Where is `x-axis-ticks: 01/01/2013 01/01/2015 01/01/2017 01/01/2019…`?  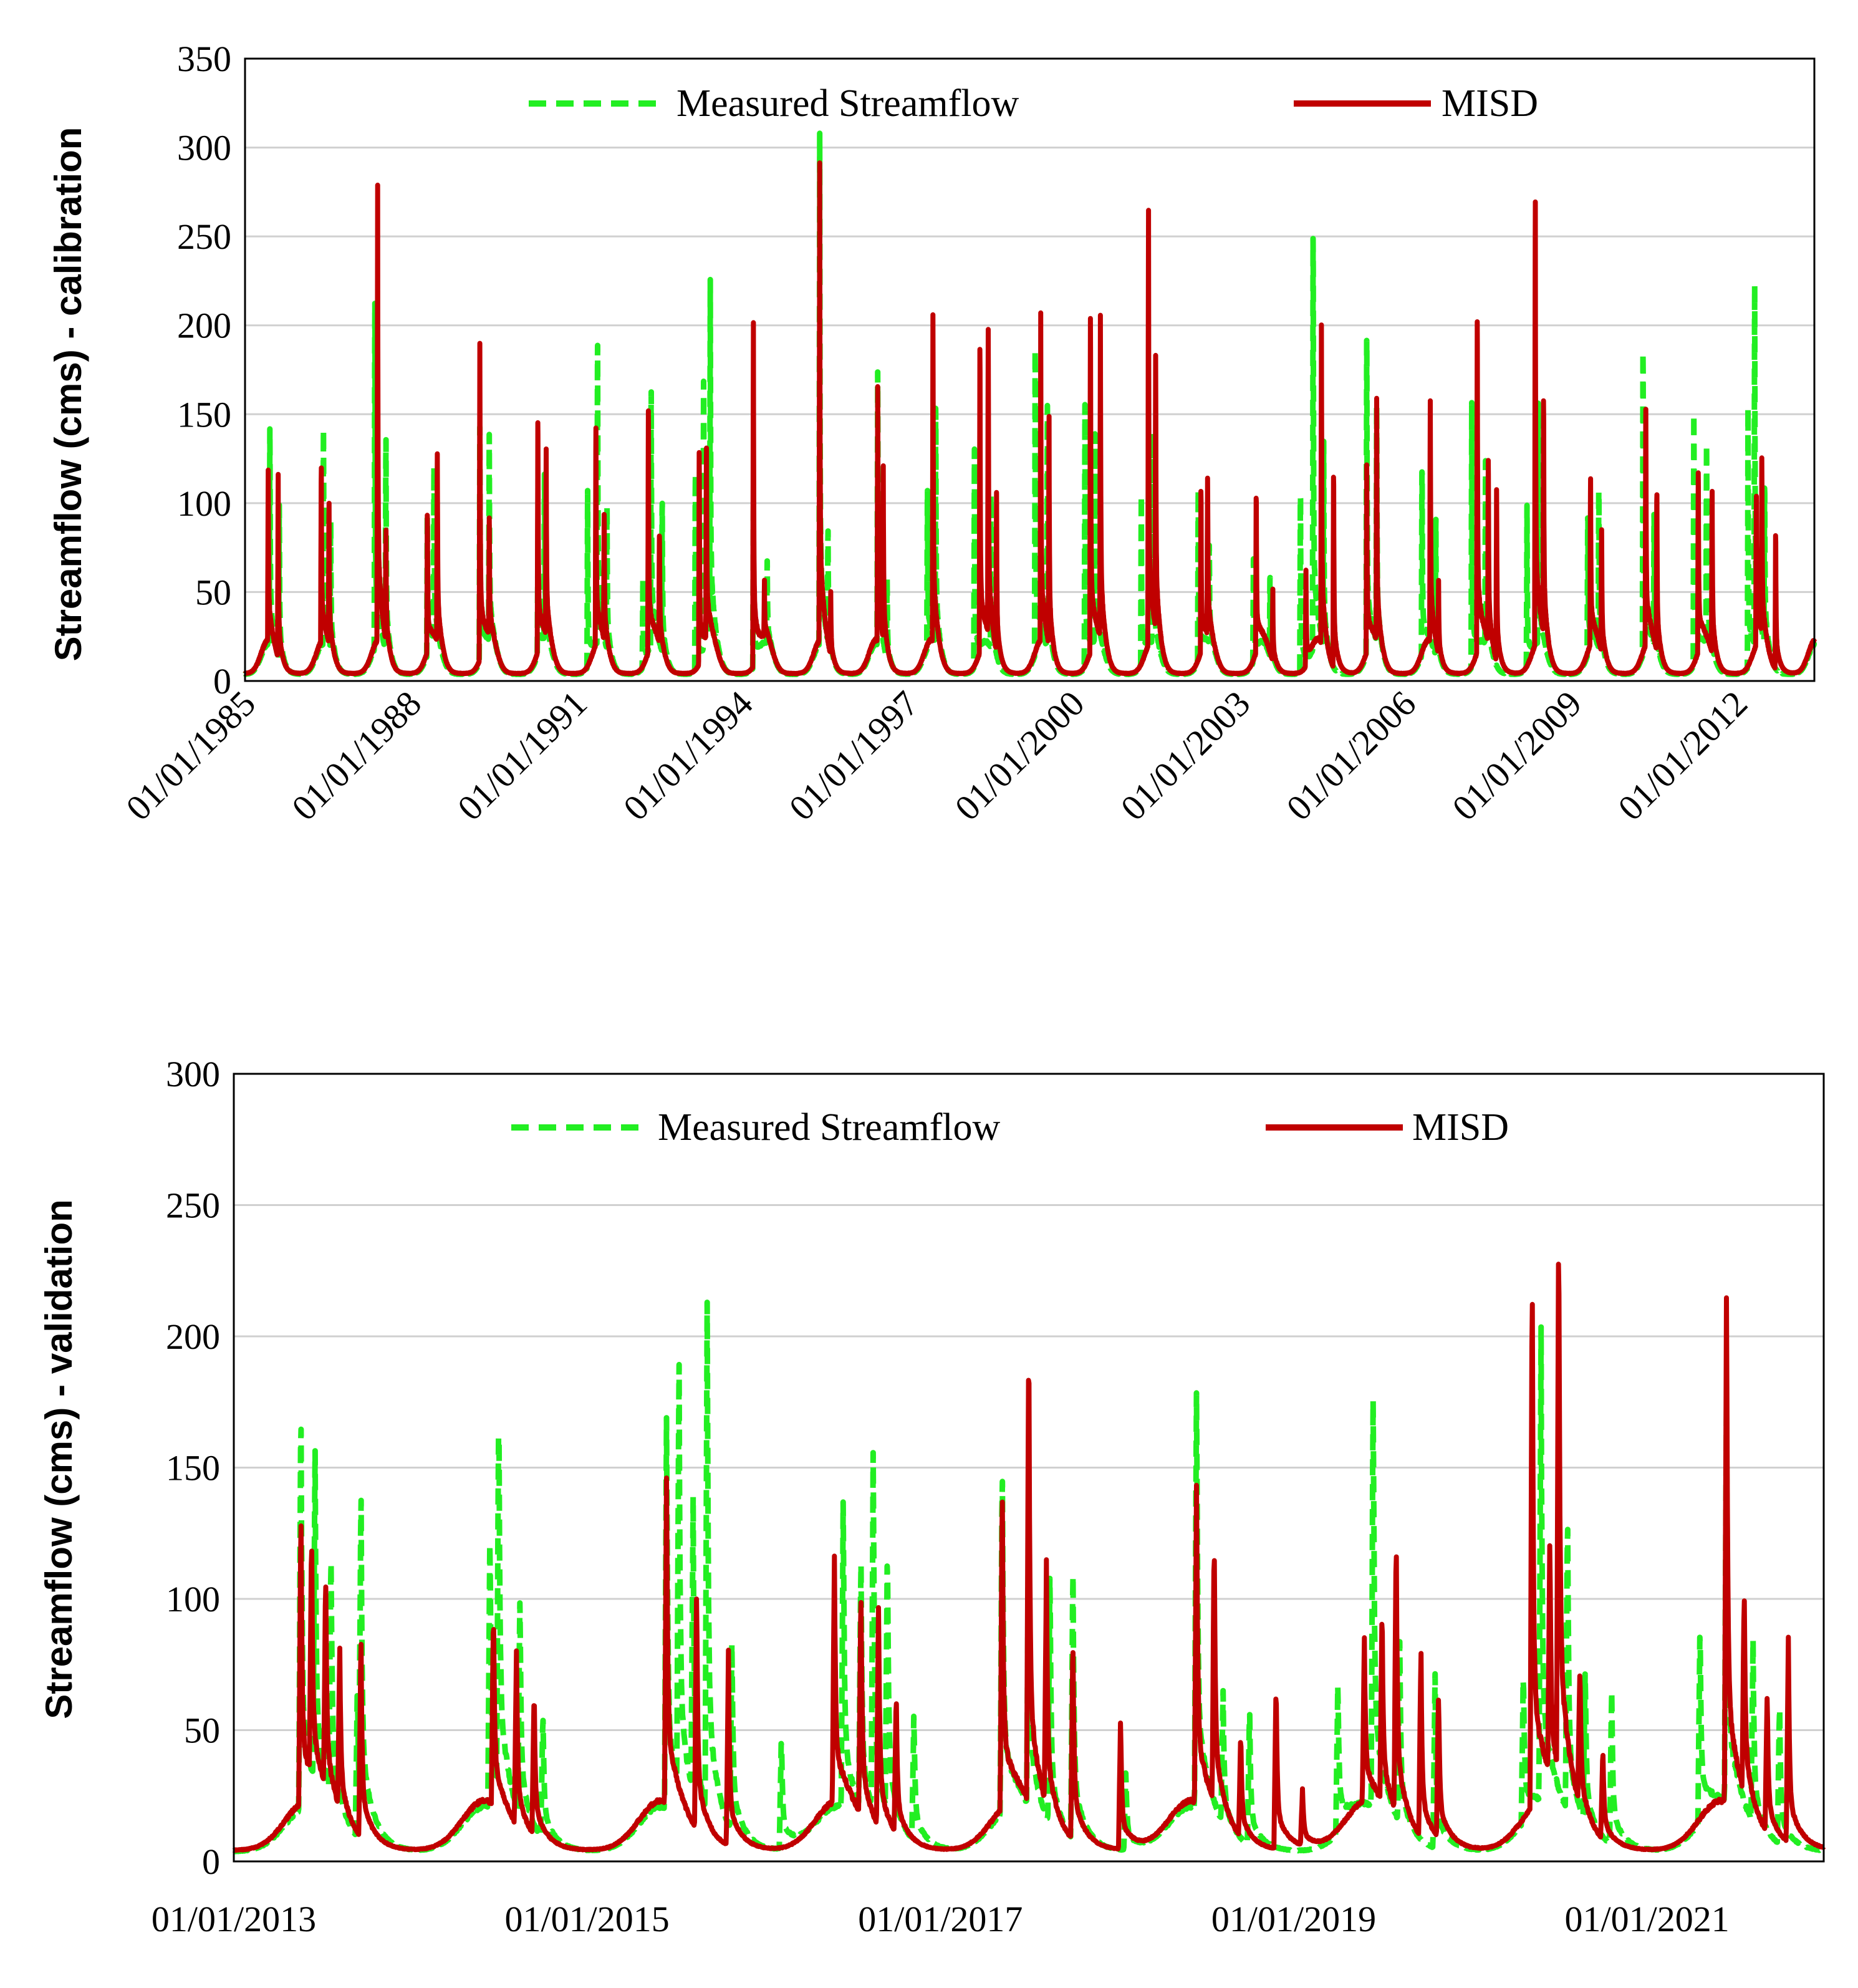
x-axis-ticks: 01/01/2013 01/01/2015 01/01/2017 01/01/2019… is located at coordinates (941, 1919).